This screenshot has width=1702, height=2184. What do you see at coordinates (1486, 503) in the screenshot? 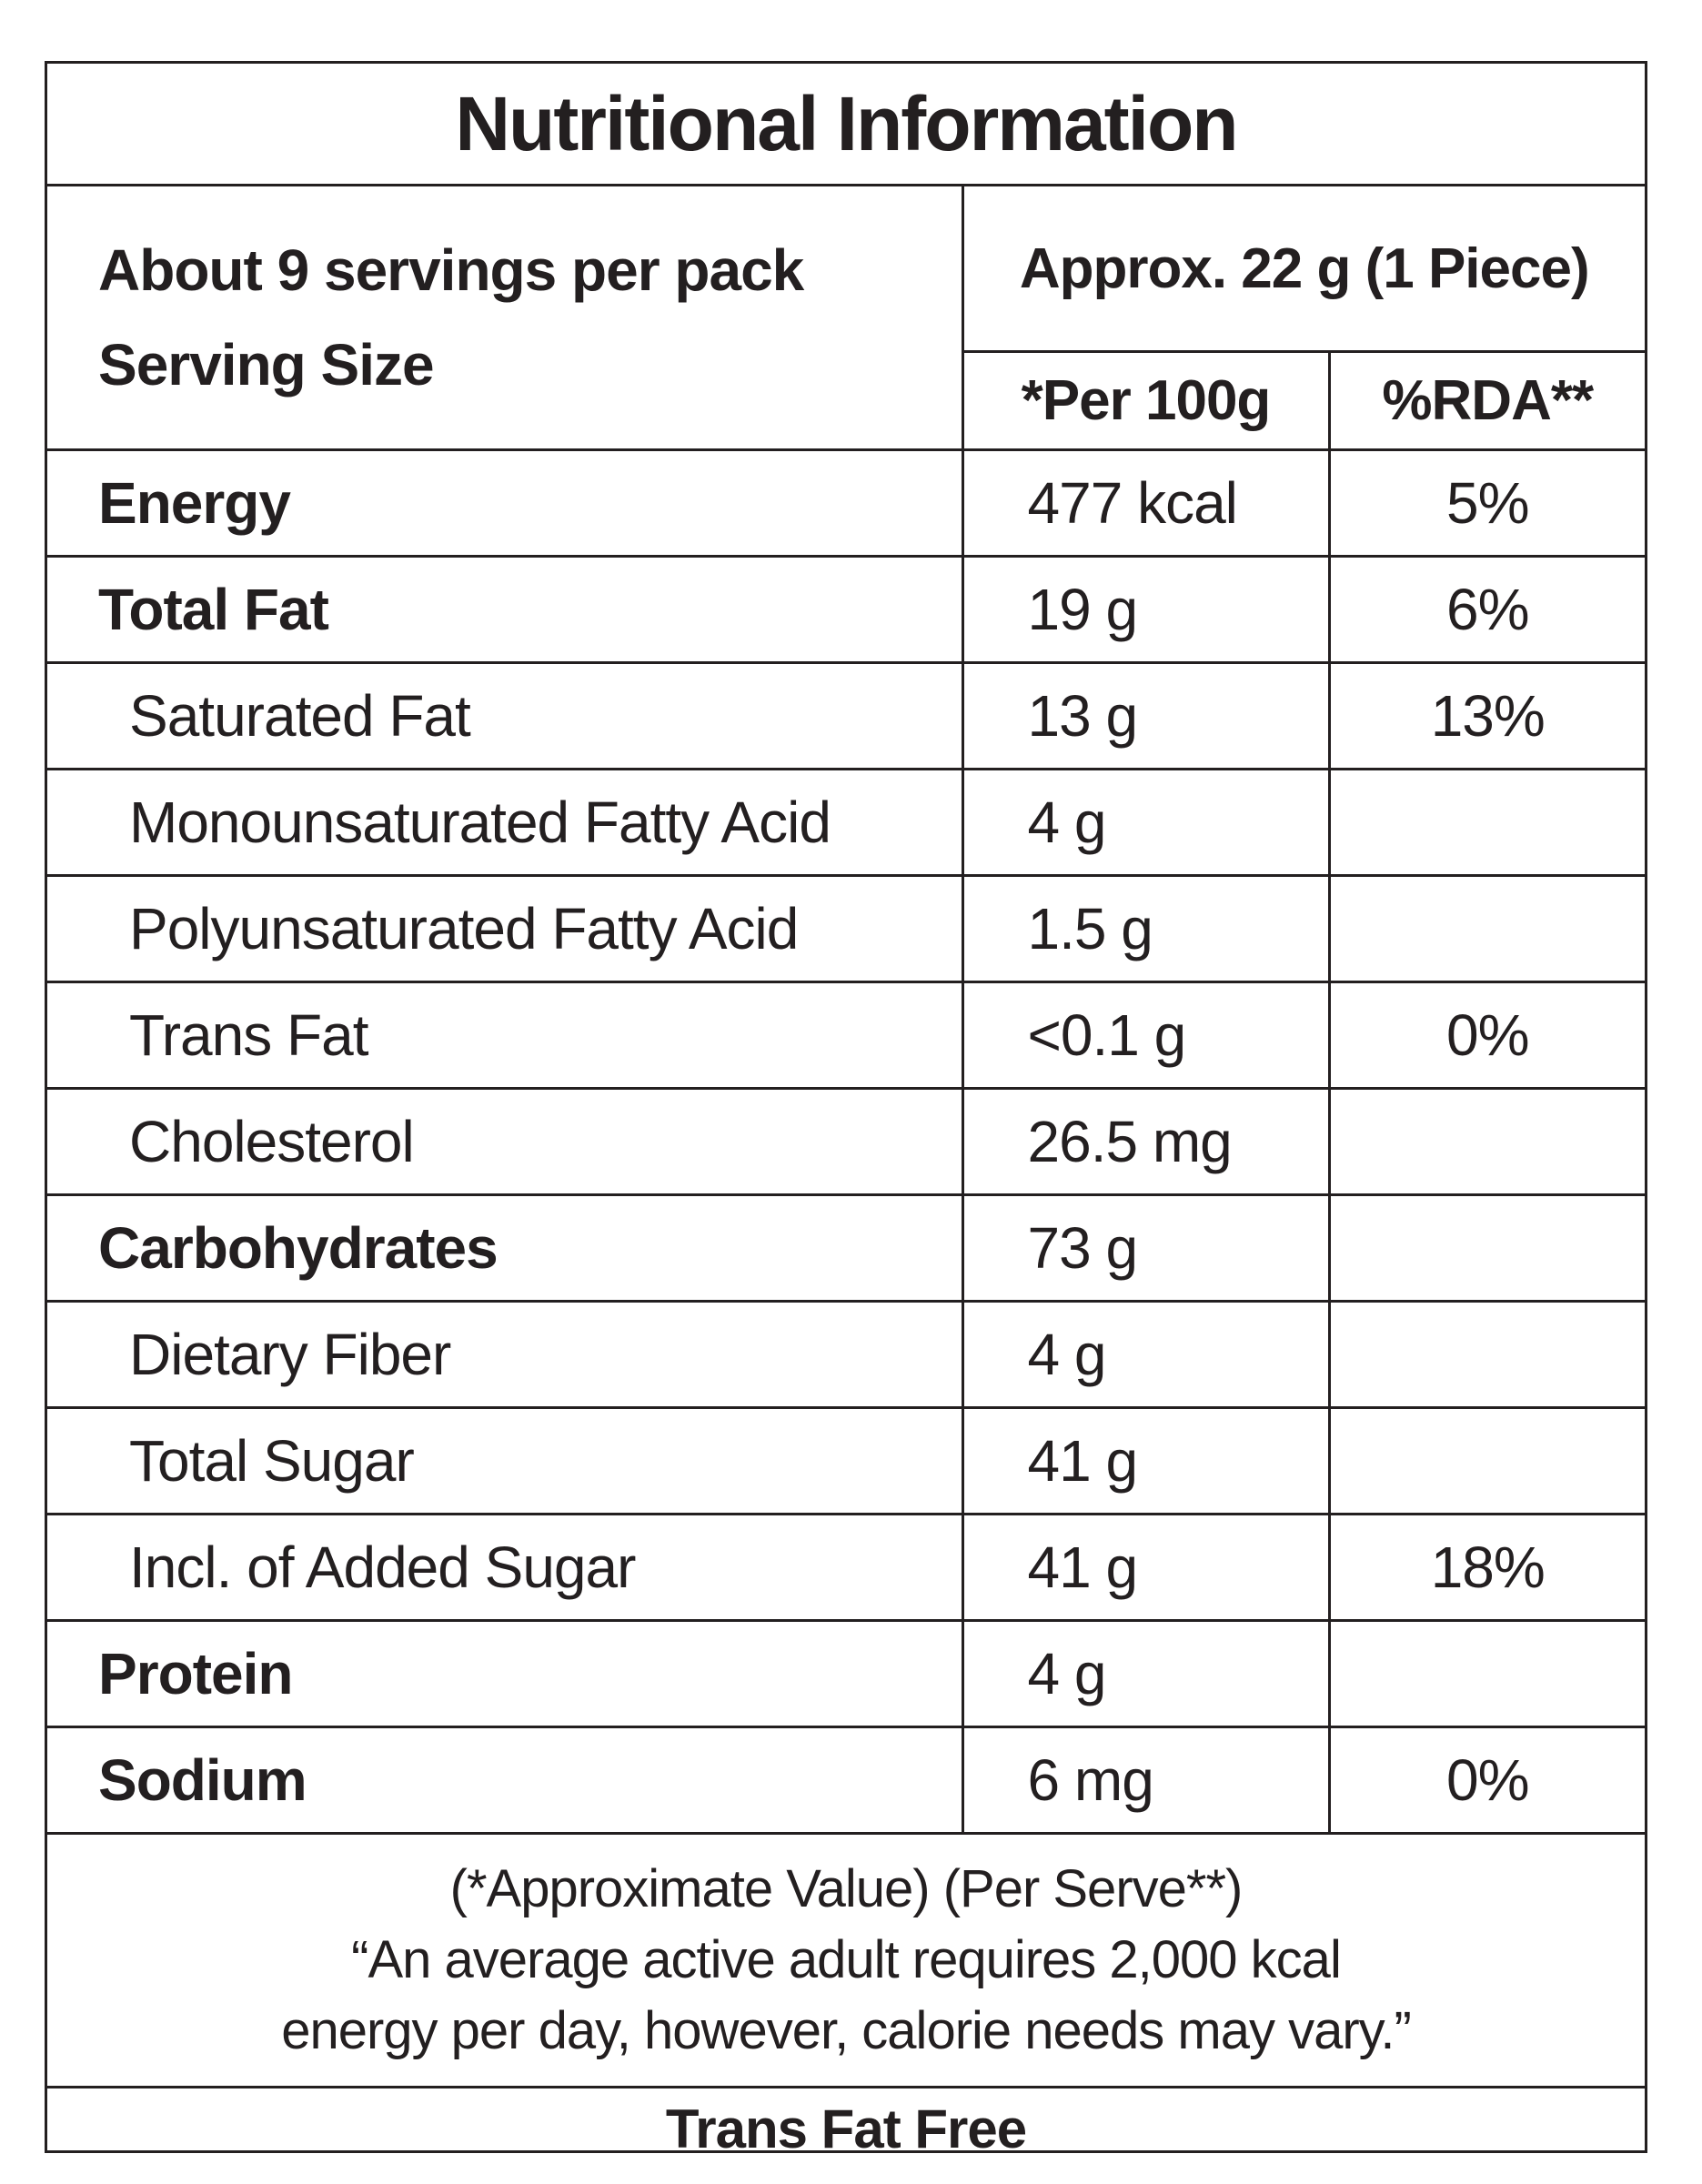
I see `nutrient-rda: 5%` at bounding box center [1486, 503].